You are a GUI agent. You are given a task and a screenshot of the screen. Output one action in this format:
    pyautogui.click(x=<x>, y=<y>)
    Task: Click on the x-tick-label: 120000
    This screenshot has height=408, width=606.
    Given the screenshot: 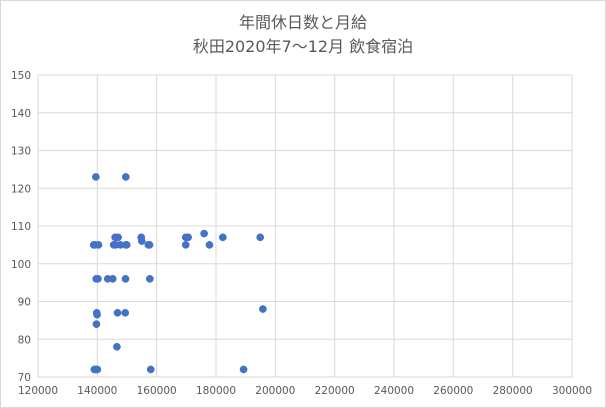 What is the action you would take?
    pyautogui.click(x=38, y=391)
    